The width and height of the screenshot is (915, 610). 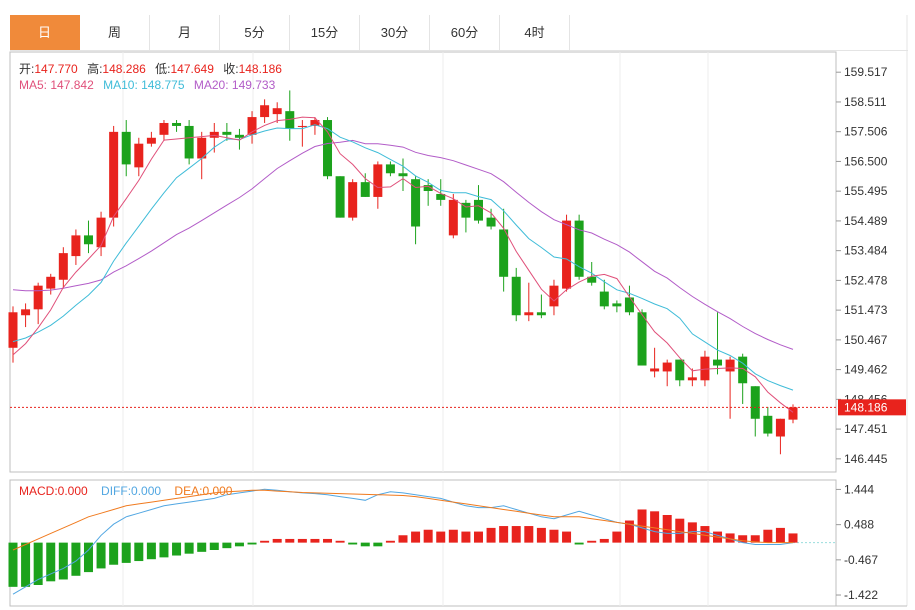 What do you see at coordinates (866, 280) in the screenshot?
I see `price-tick-label-7: 152.478` at bounding box center [866, 280].